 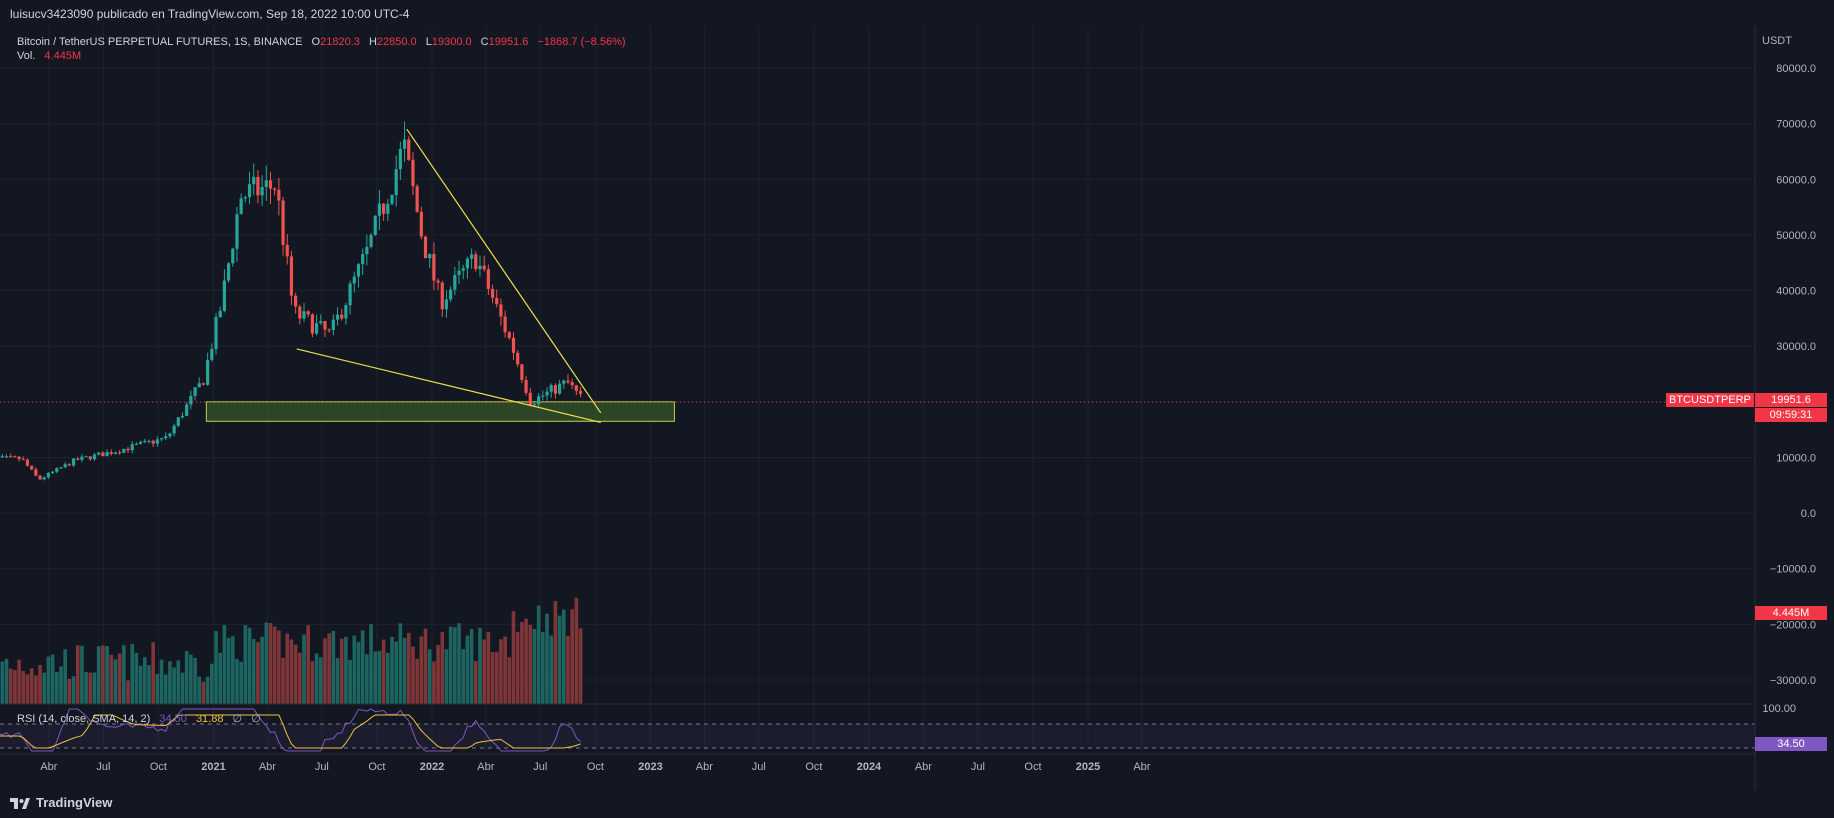 I want to click on price-tick-label: 50000.0, so click(x=1796, y=236).